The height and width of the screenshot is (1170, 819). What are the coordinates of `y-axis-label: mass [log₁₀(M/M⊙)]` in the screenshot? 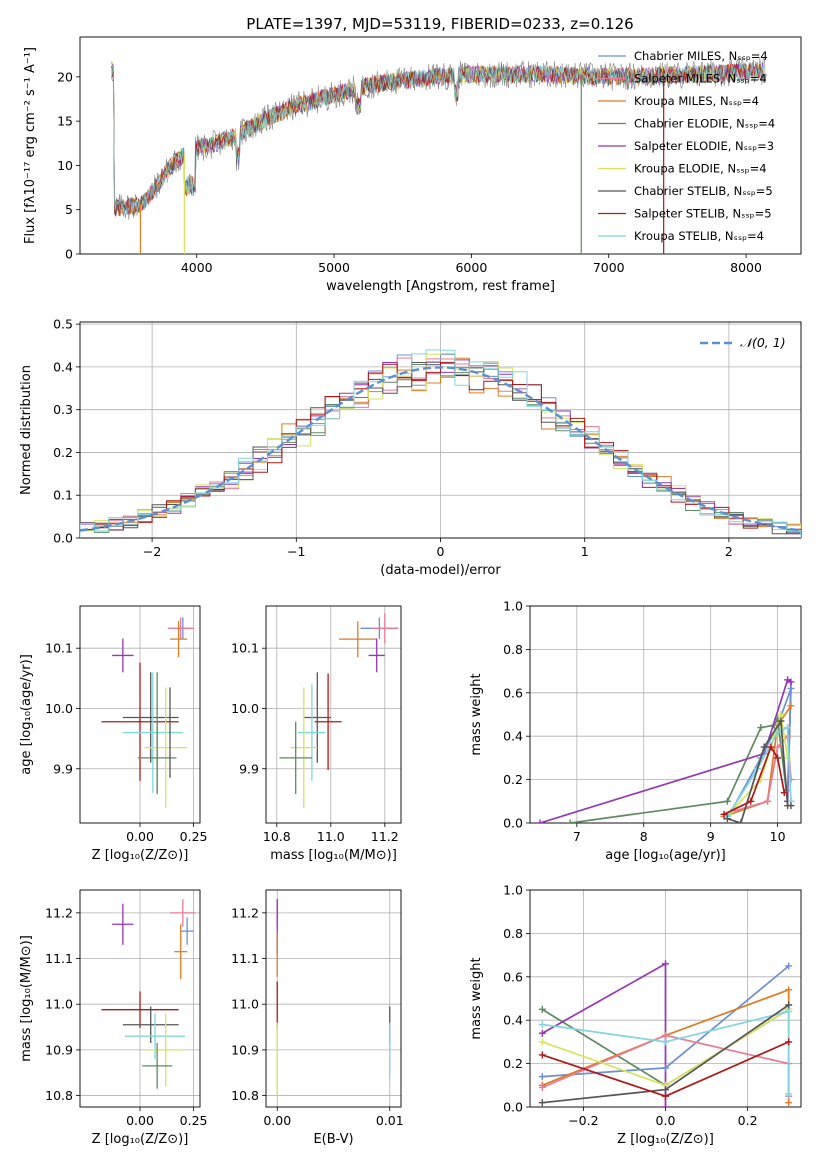 It's located at (26, 998).